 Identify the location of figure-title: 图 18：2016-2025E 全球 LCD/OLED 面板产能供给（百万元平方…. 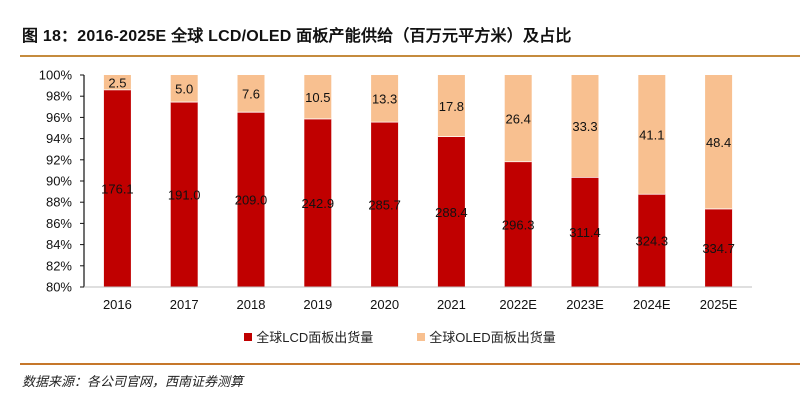
(297, 36).